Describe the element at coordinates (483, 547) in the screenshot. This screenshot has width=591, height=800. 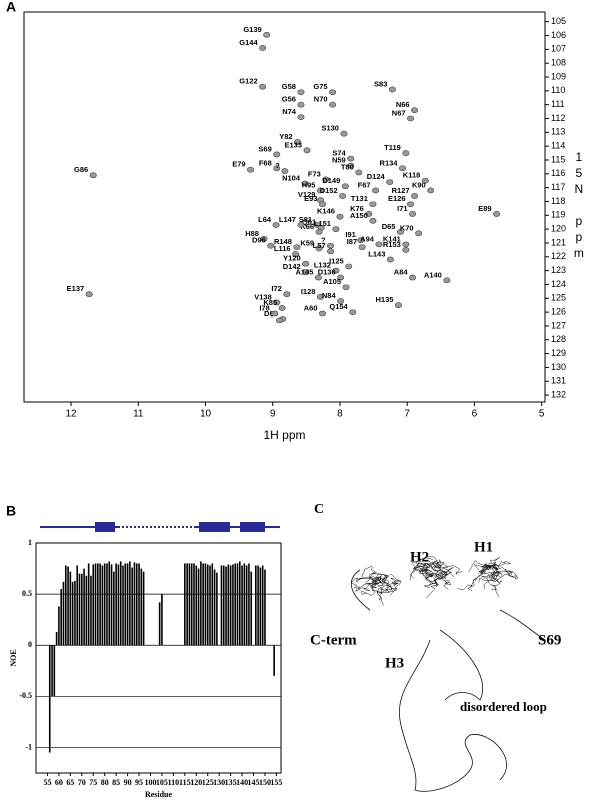
I see `structure-label: H1` at that location.